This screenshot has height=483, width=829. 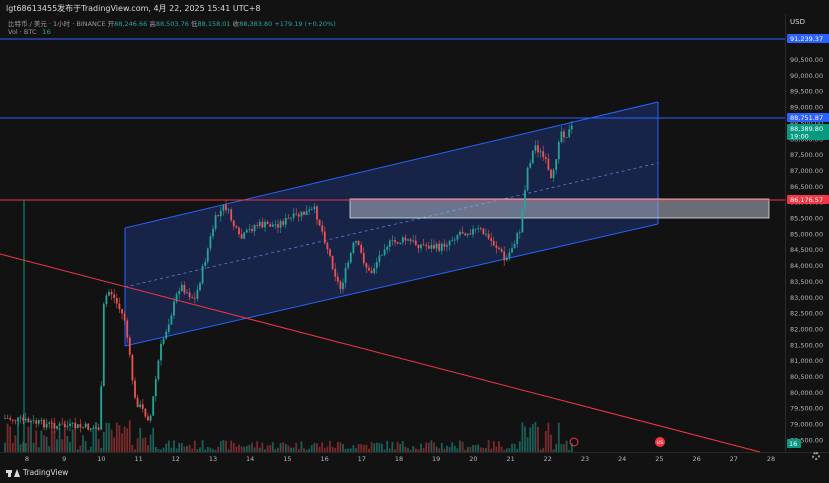 I want to click on open-value: 88,246.66, so click(x=131, y=24).